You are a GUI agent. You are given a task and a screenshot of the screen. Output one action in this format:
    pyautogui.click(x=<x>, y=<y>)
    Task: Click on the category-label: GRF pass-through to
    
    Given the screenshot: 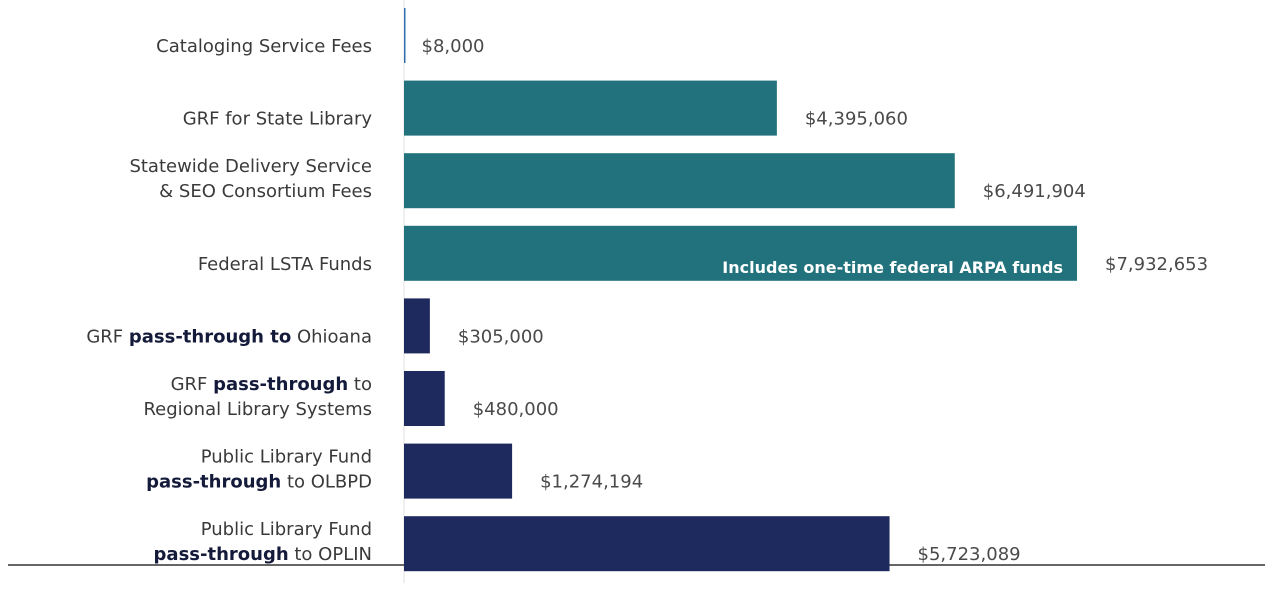 What is the action you would take?
    pyautogui.click(x=271, y=384)
    